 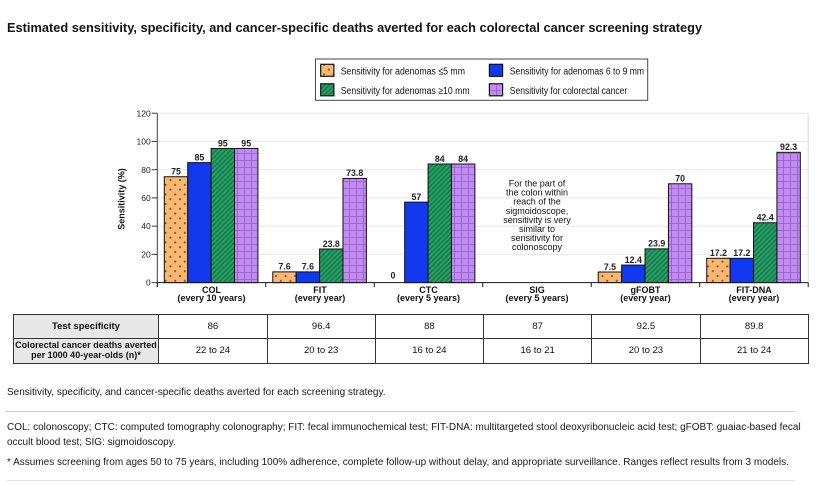 What do you see at coordinates (146, 170) in the screenshot?
I see `svg-text: 80` at bounding box center [146, 170].